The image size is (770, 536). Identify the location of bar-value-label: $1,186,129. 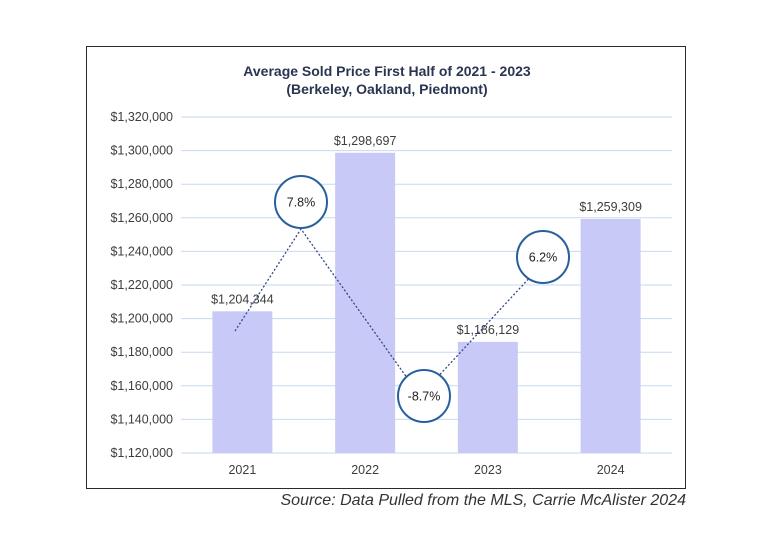
(488, 330).